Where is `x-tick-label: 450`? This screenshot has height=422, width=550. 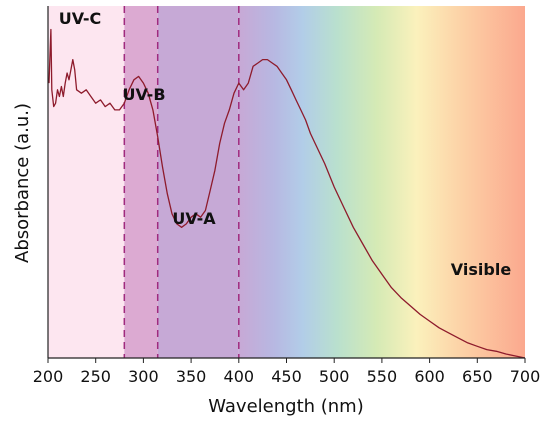 x-tick-label: 450 is located at coordinates (286, 376).